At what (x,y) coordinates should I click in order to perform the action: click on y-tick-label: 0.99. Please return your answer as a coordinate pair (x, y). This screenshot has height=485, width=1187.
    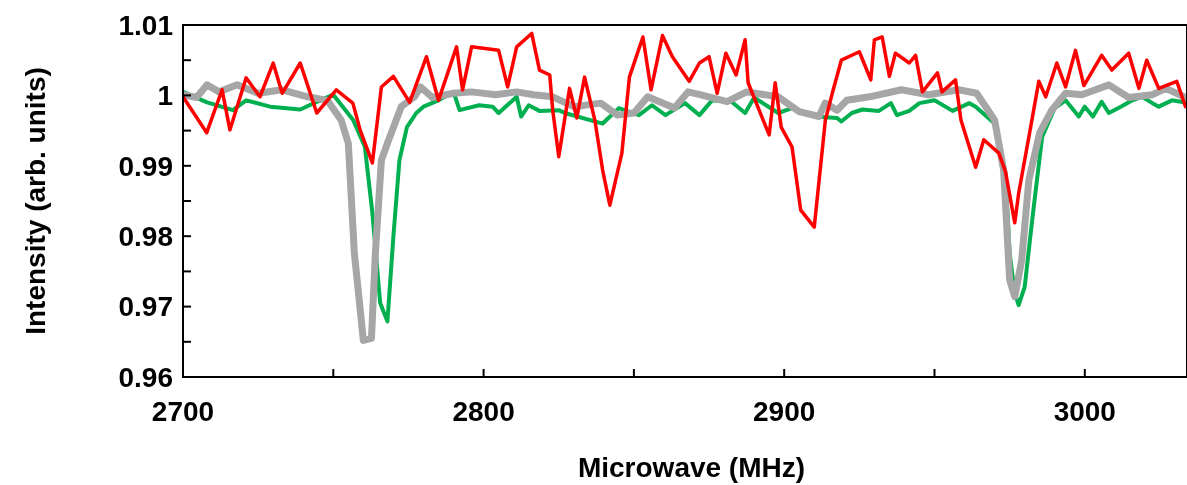
    Looking at the image, I should click on (145, 166).